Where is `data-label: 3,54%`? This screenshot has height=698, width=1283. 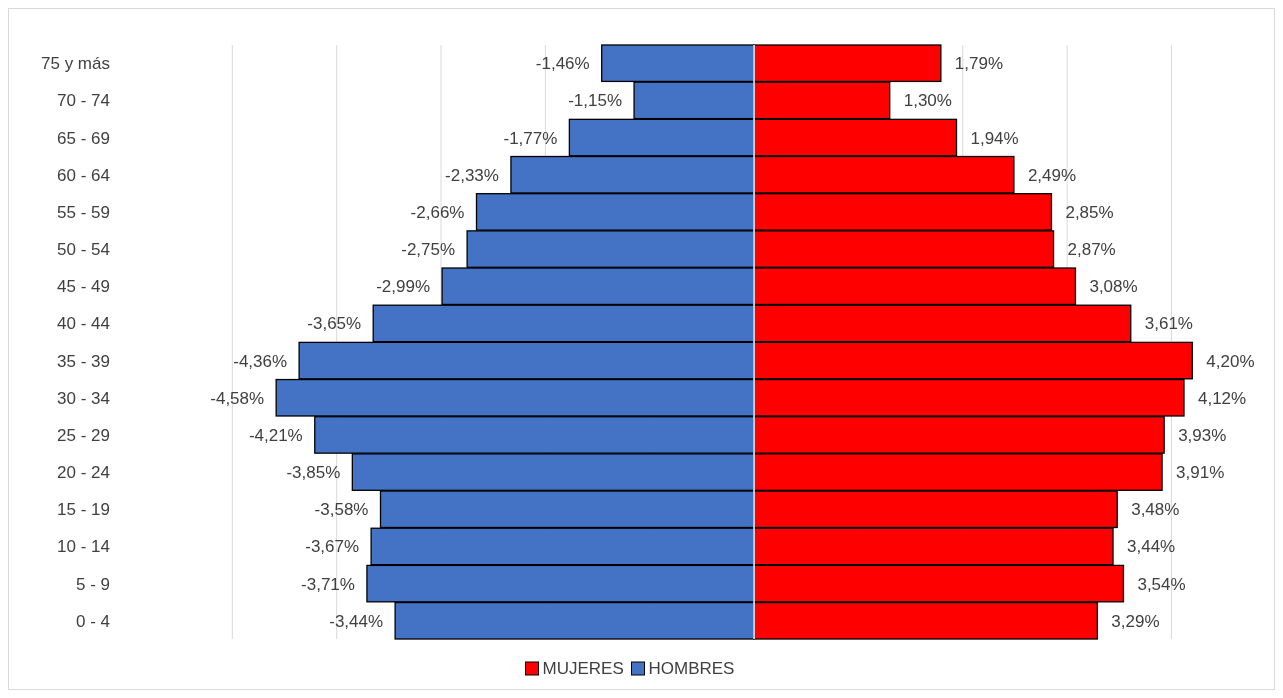
data-label: 3,54% is located at coordinates (1161, 584).